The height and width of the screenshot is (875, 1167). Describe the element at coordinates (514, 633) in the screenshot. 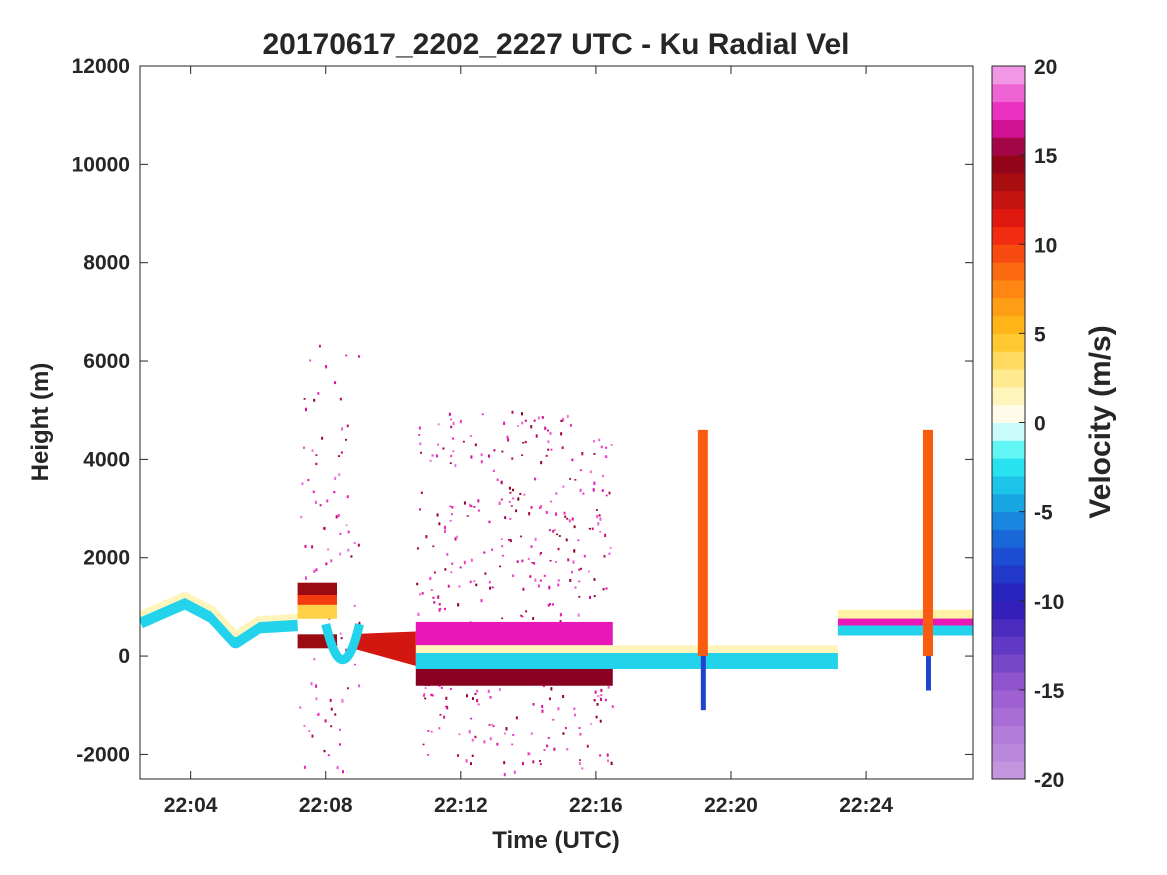

I see `sea-clutter-upper` at that location.